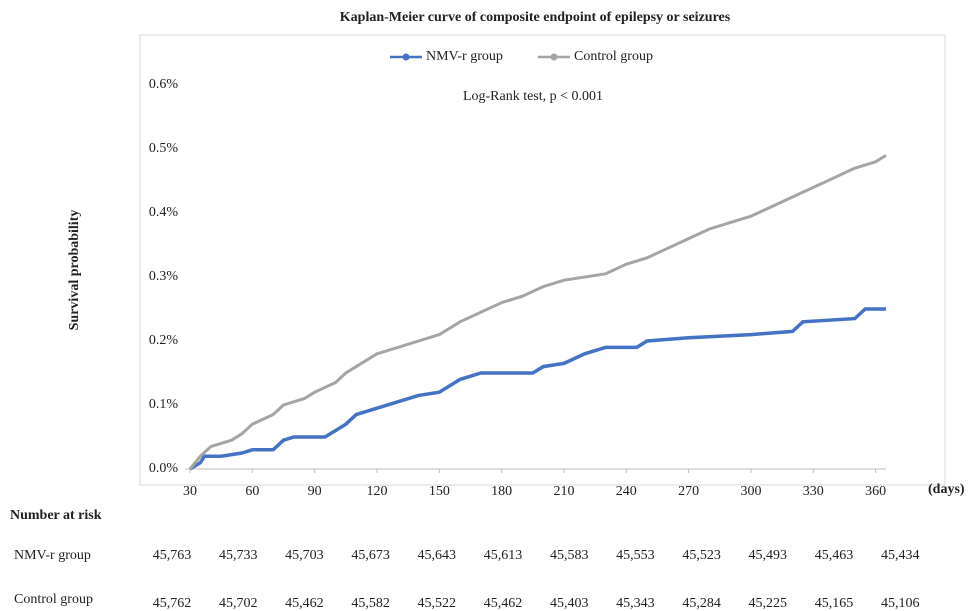 The height and width of the screenshot is (611, 970). I want to click on risk-value: 45,493, so click(768, 555).